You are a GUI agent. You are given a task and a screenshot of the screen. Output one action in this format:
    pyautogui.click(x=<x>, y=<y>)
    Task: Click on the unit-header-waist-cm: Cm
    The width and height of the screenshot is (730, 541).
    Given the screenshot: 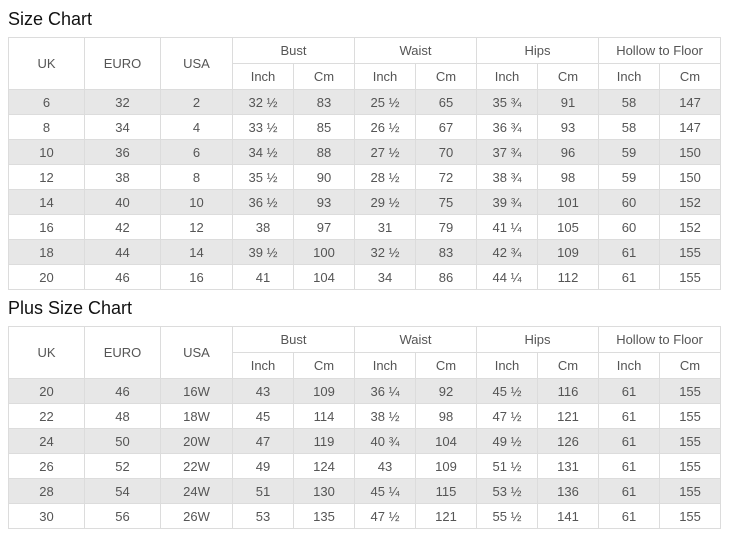 What is the action you would take?
    pyautogui.click(x=446, y=76)
    